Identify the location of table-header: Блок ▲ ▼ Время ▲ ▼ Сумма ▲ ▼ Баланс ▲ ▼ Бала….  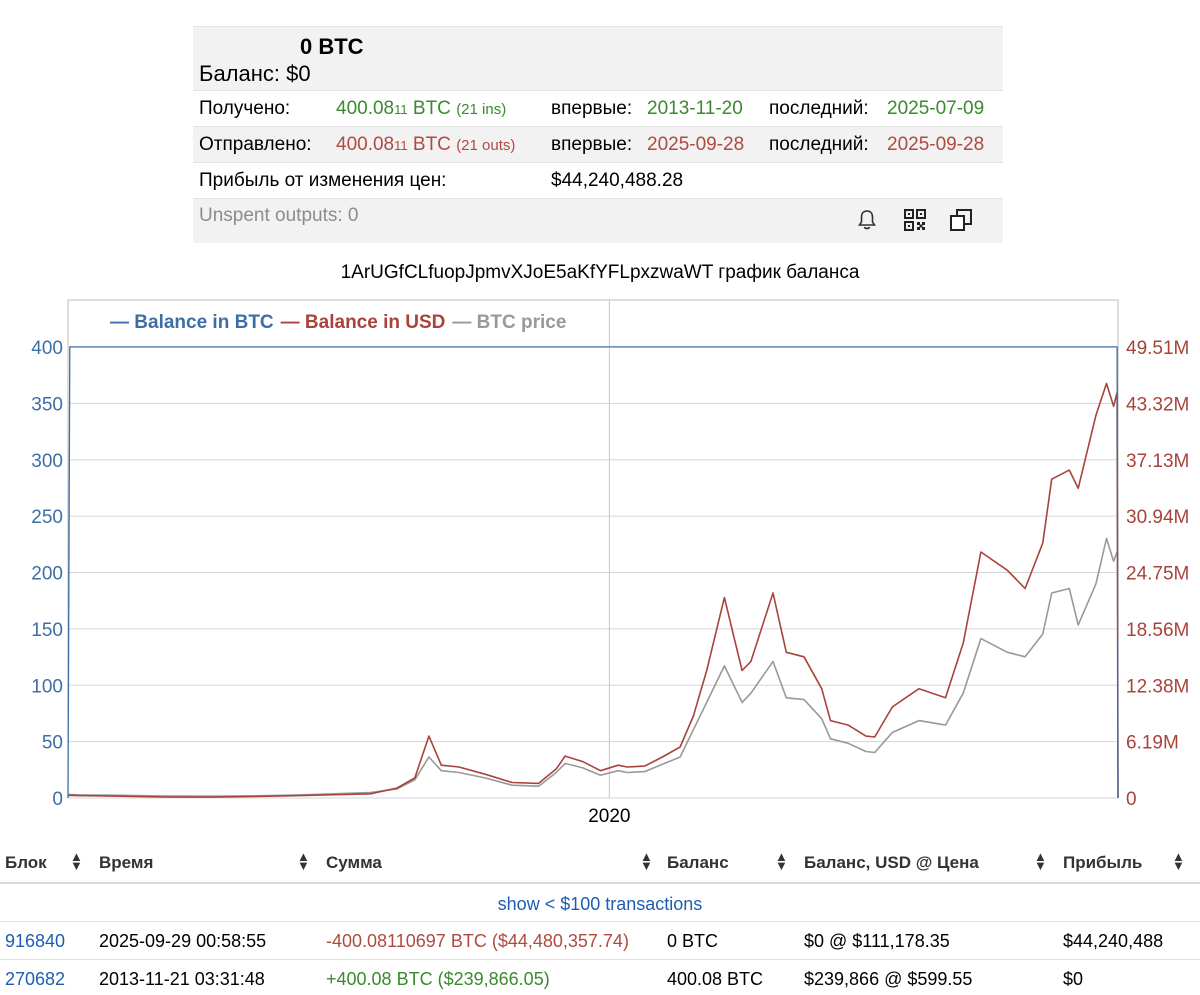
(600, 862).